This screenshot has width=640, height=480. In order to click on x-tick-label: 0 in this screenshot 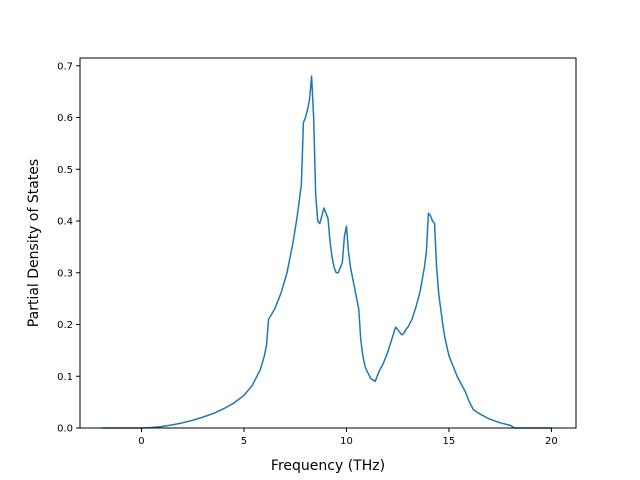, I will do `click(141, 441)`.